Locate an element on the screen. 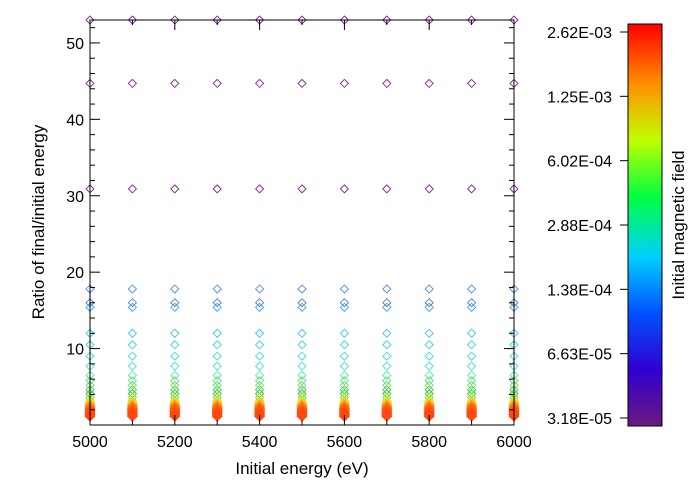  x-tick-label: 5200 is located at coordinates (175, 442).